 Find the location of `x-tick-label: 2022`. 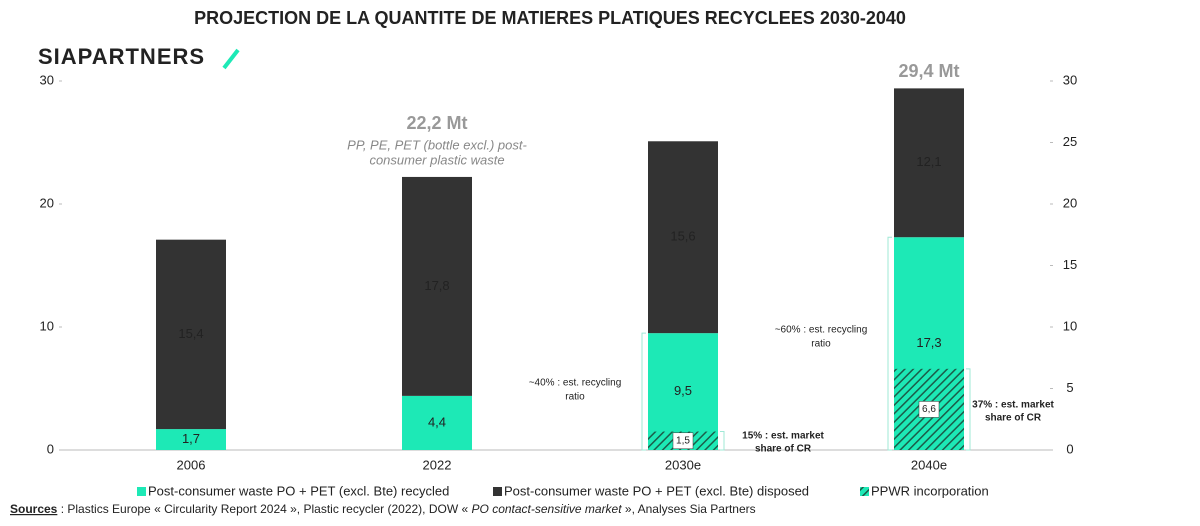

x-tick-label: 2022 is located at coordinates (437, 464).